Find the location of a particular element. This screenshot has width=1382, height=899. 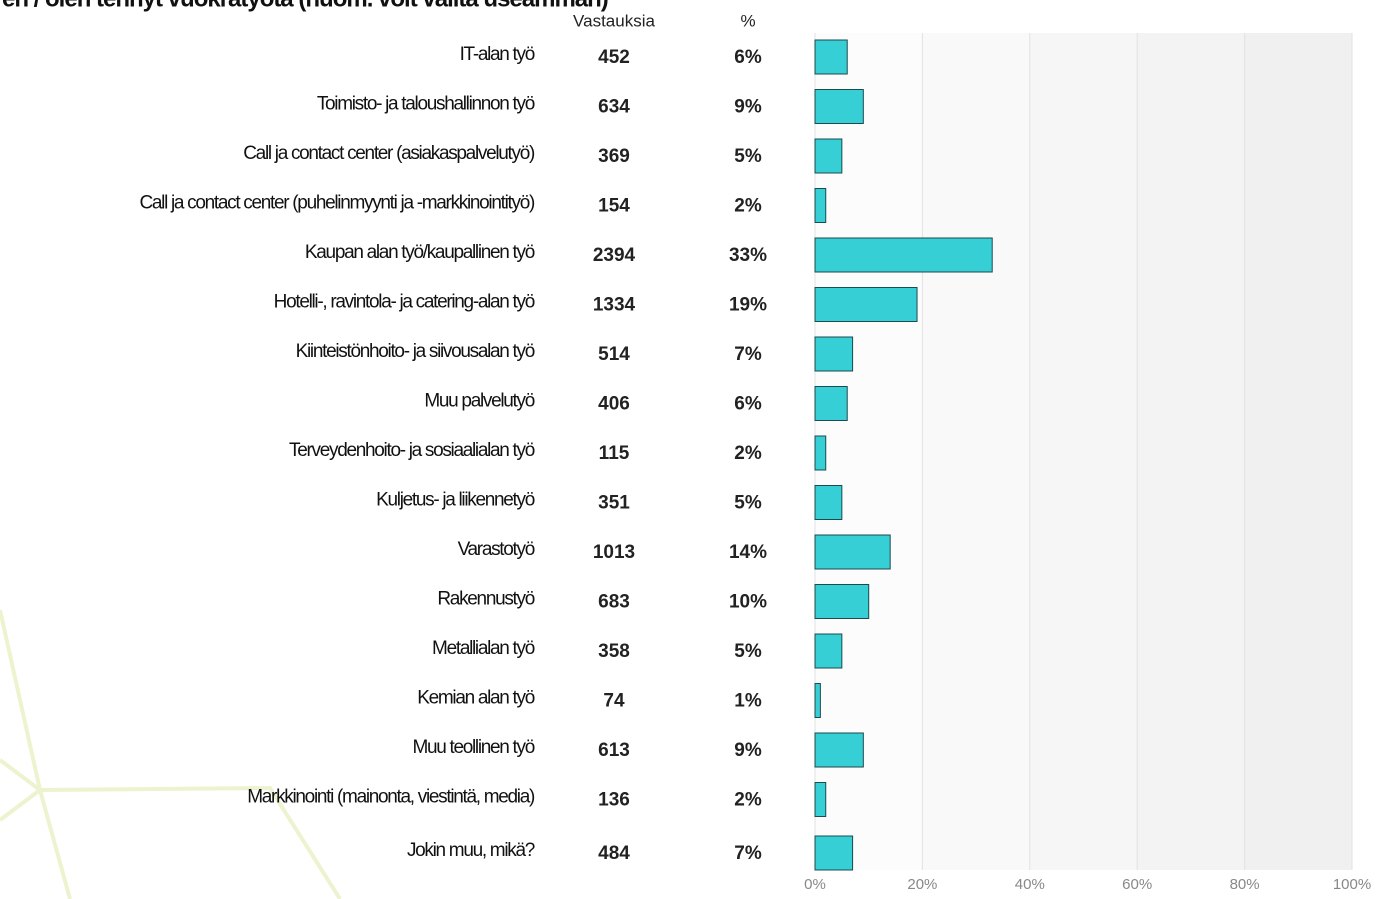

category-label: Kiinteistönhoito- ja siivousalan työ is located at coordinates (415, 351).